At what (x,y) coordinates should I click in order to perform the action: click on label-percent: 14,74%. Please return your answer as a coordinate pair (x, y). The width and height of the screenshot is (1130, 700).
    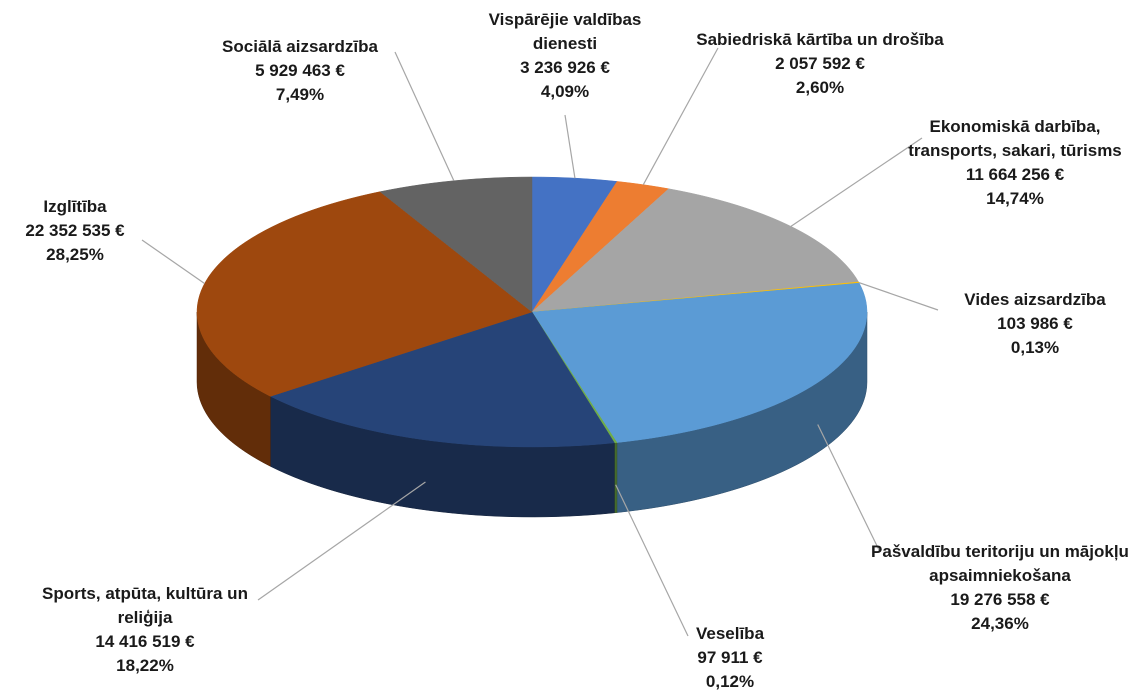
    Looking at the image, I should click on (1015, 198).